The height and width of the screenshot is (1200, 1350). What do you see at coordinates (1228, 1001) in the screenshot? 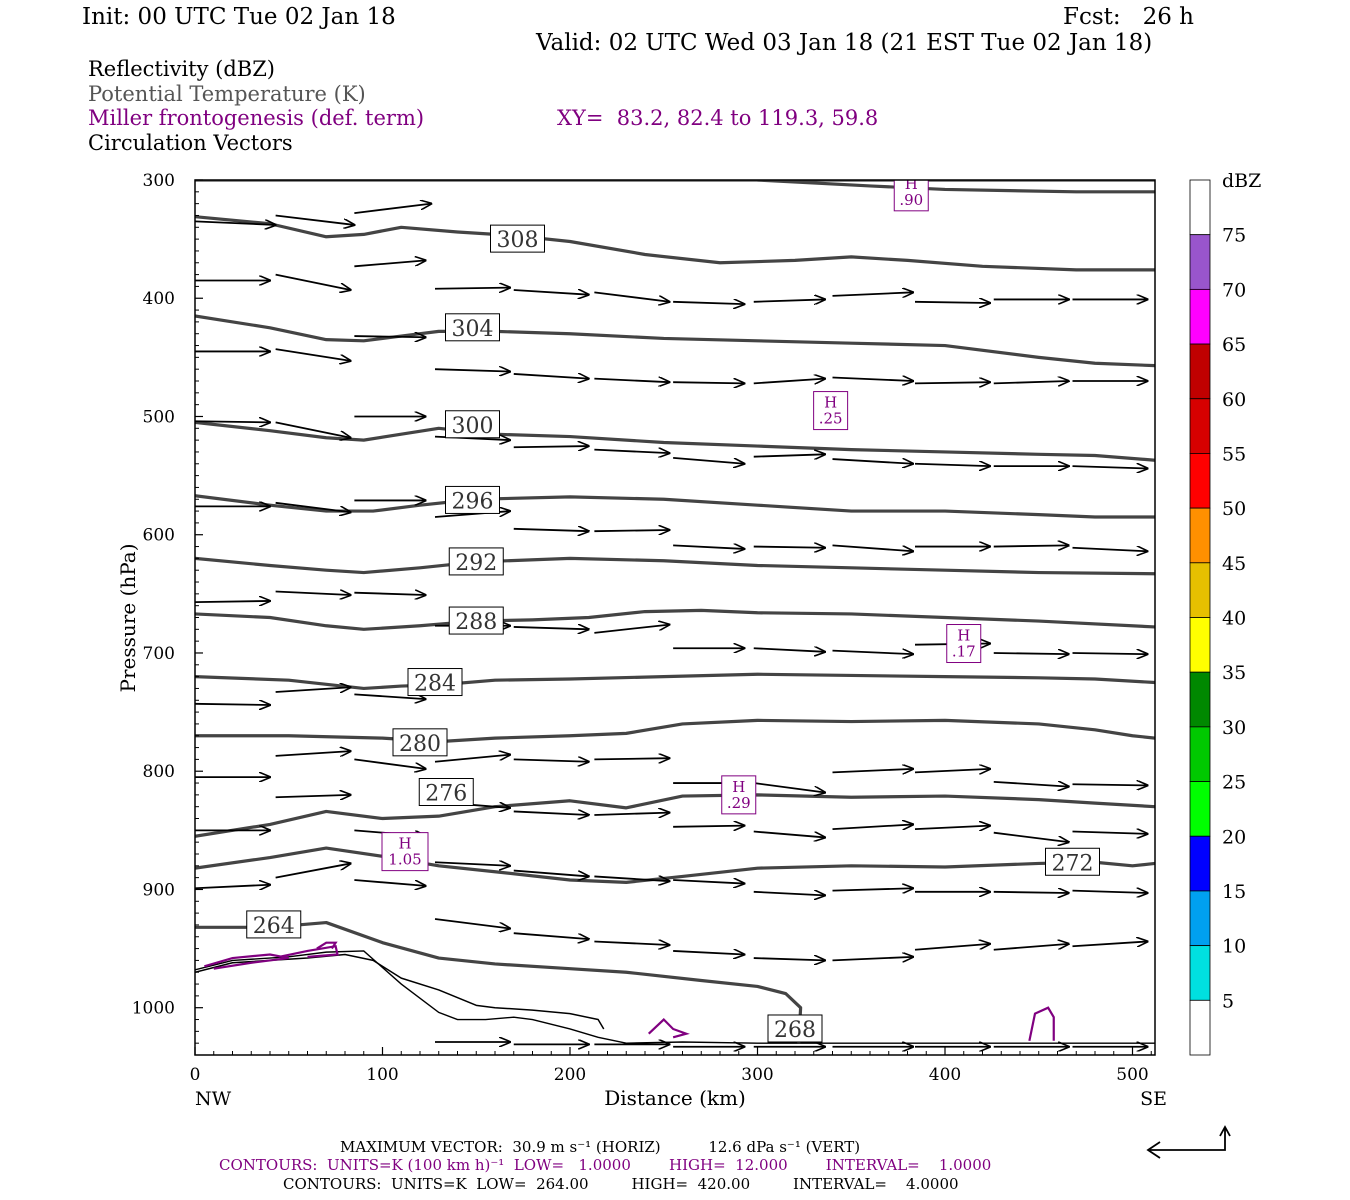
I see `colorbar-tick-label: 5` at bounding box center [1228, 1001].